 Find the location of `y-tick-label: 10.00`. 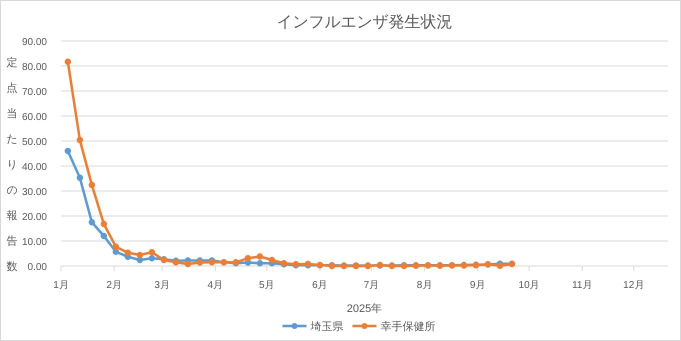

y-tick-label: 10.00 is located at coordinates (35, 242).